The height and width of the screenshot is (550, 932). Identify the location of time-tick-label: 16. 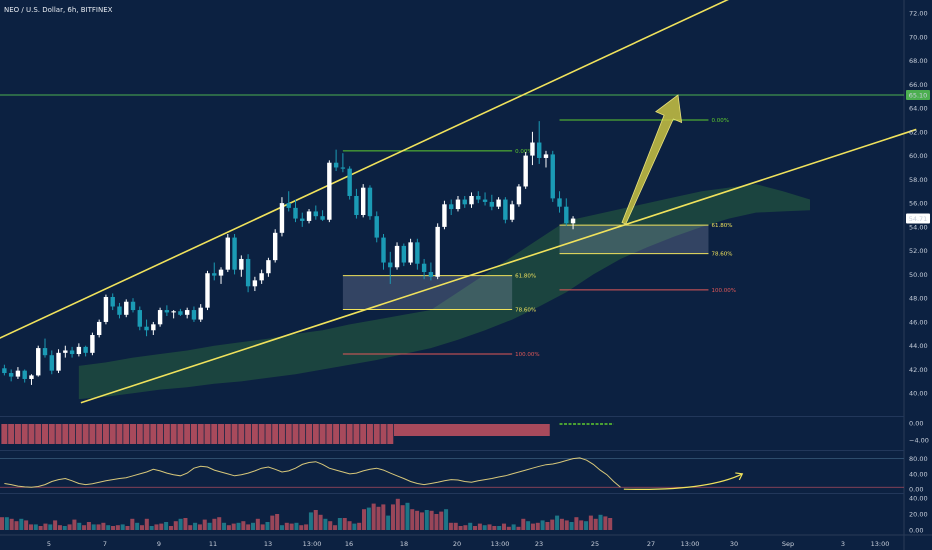
(349, 544).